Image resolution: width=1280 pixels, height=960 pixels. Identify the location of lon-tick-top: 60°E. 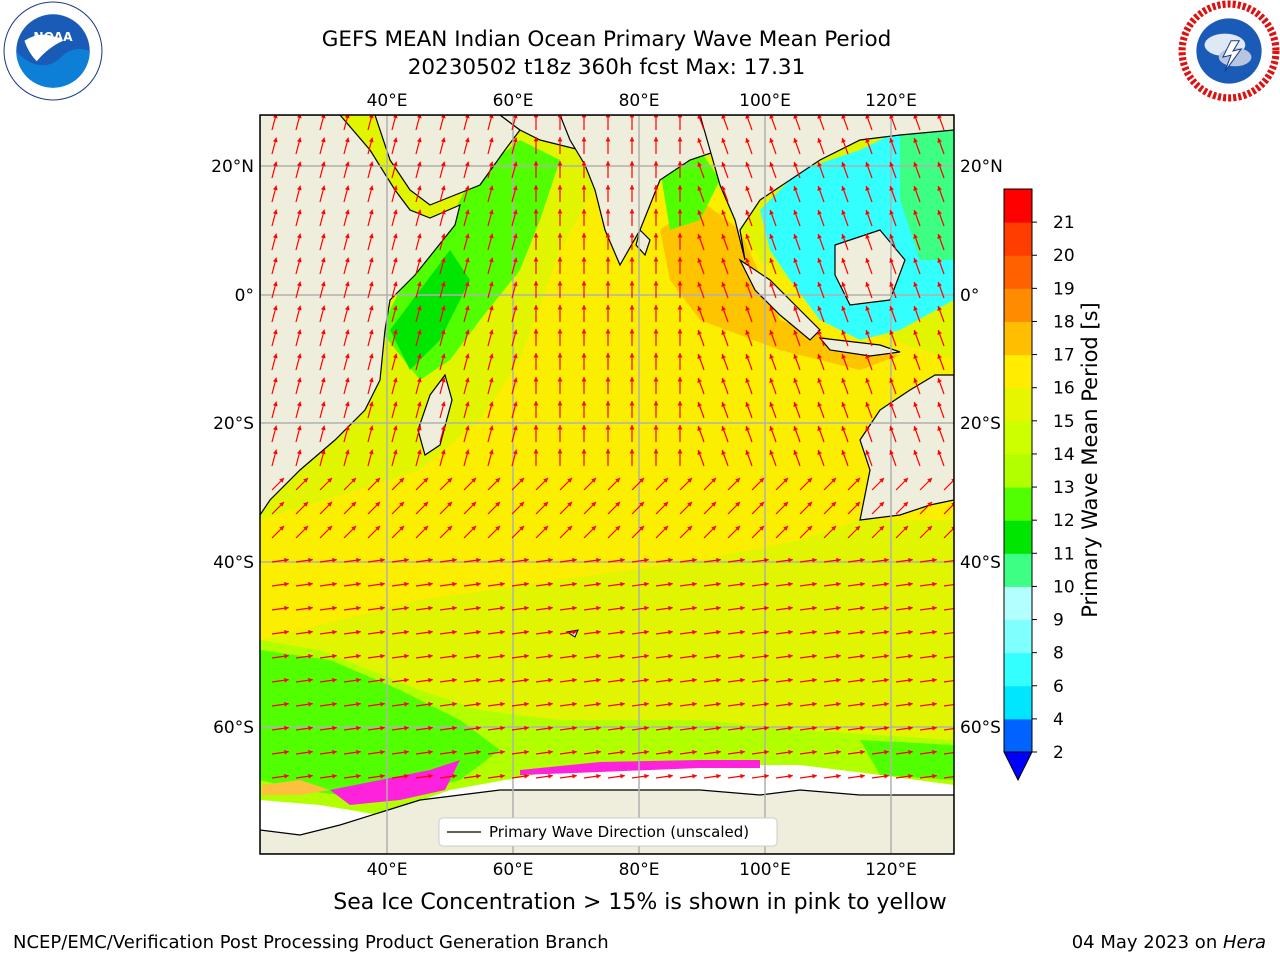
(513, 101).